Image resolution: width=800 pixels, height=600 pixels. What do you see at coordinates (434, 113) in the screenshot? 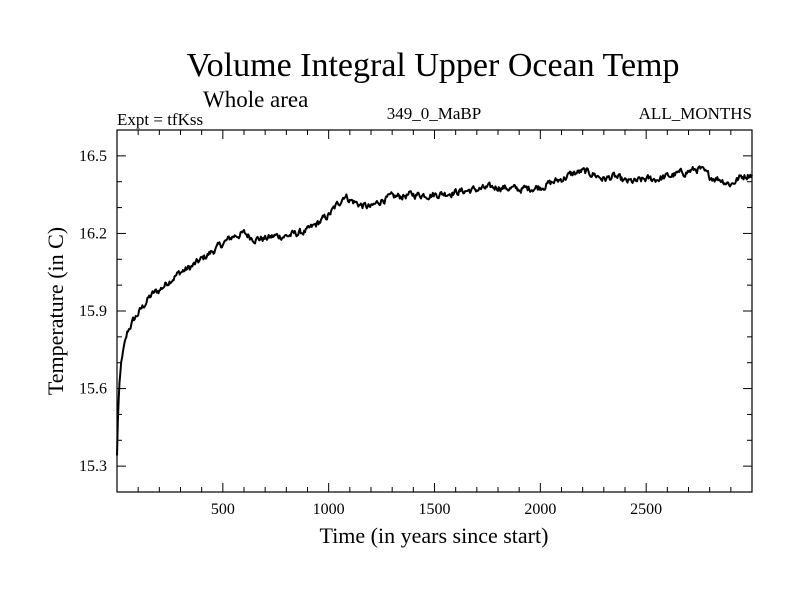
I see `period-label: 349_0_MaBP` at bounding box center [434, 113].